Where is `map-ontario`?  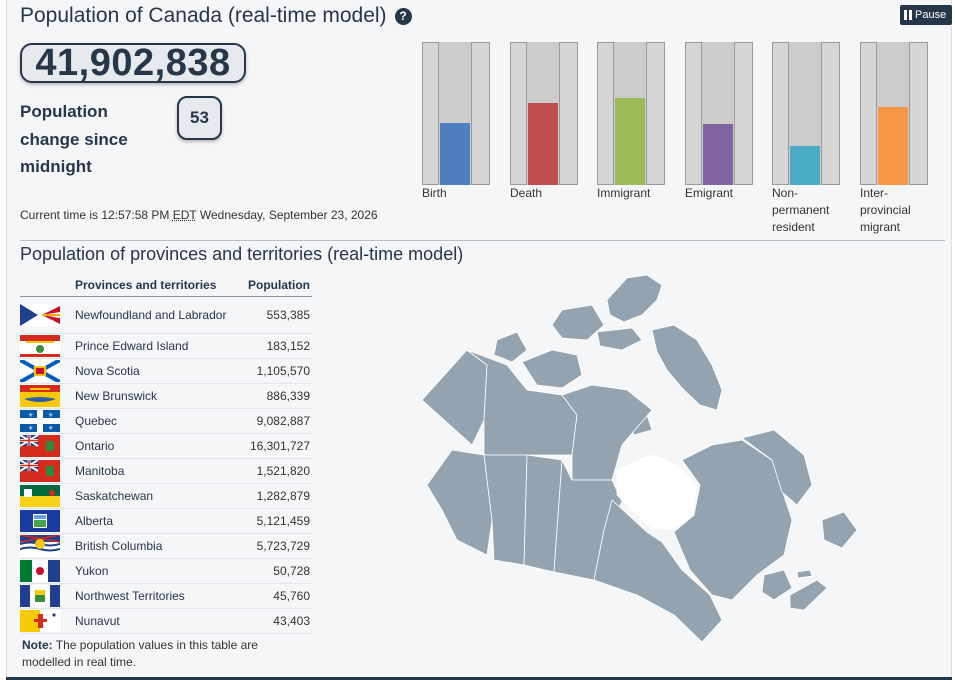
map-ontario is located at coordinates (658, 571).